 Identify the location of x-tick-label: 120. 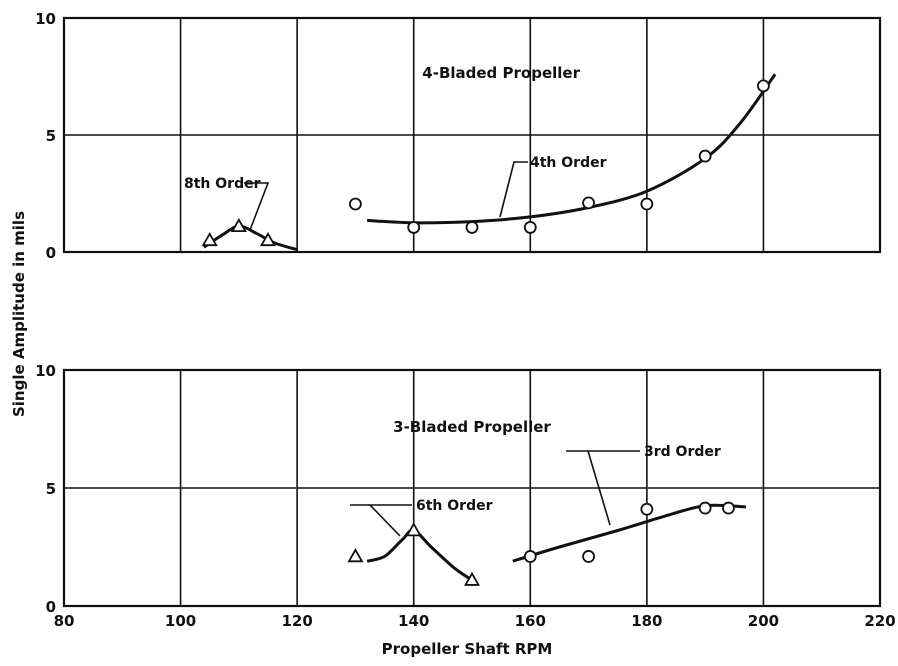
(296, 621).